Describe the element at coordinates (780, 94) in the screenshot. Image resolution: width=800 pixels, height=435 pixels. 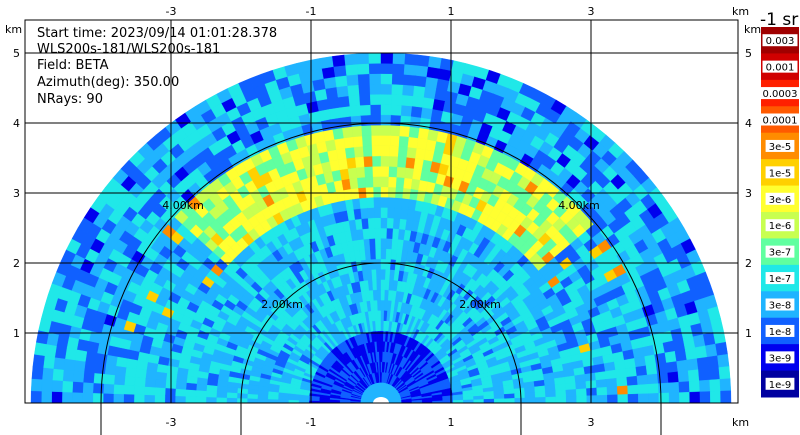
I see `colorbar-label: 0.0003` at that location.